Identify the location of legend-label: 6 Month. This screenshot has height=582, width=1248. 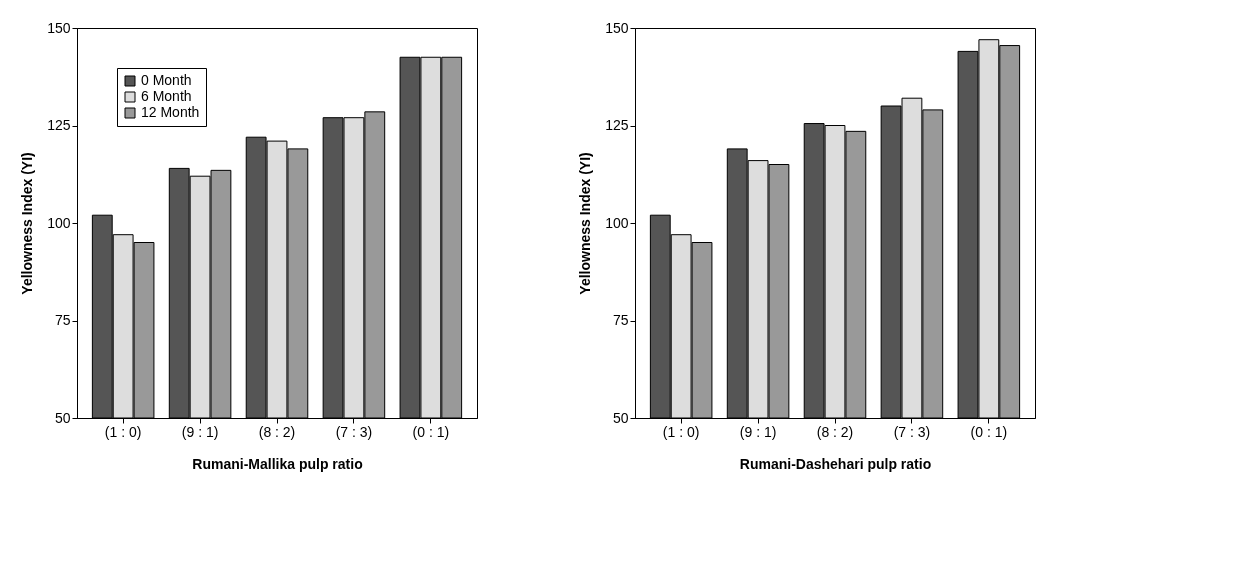
(166, 96).